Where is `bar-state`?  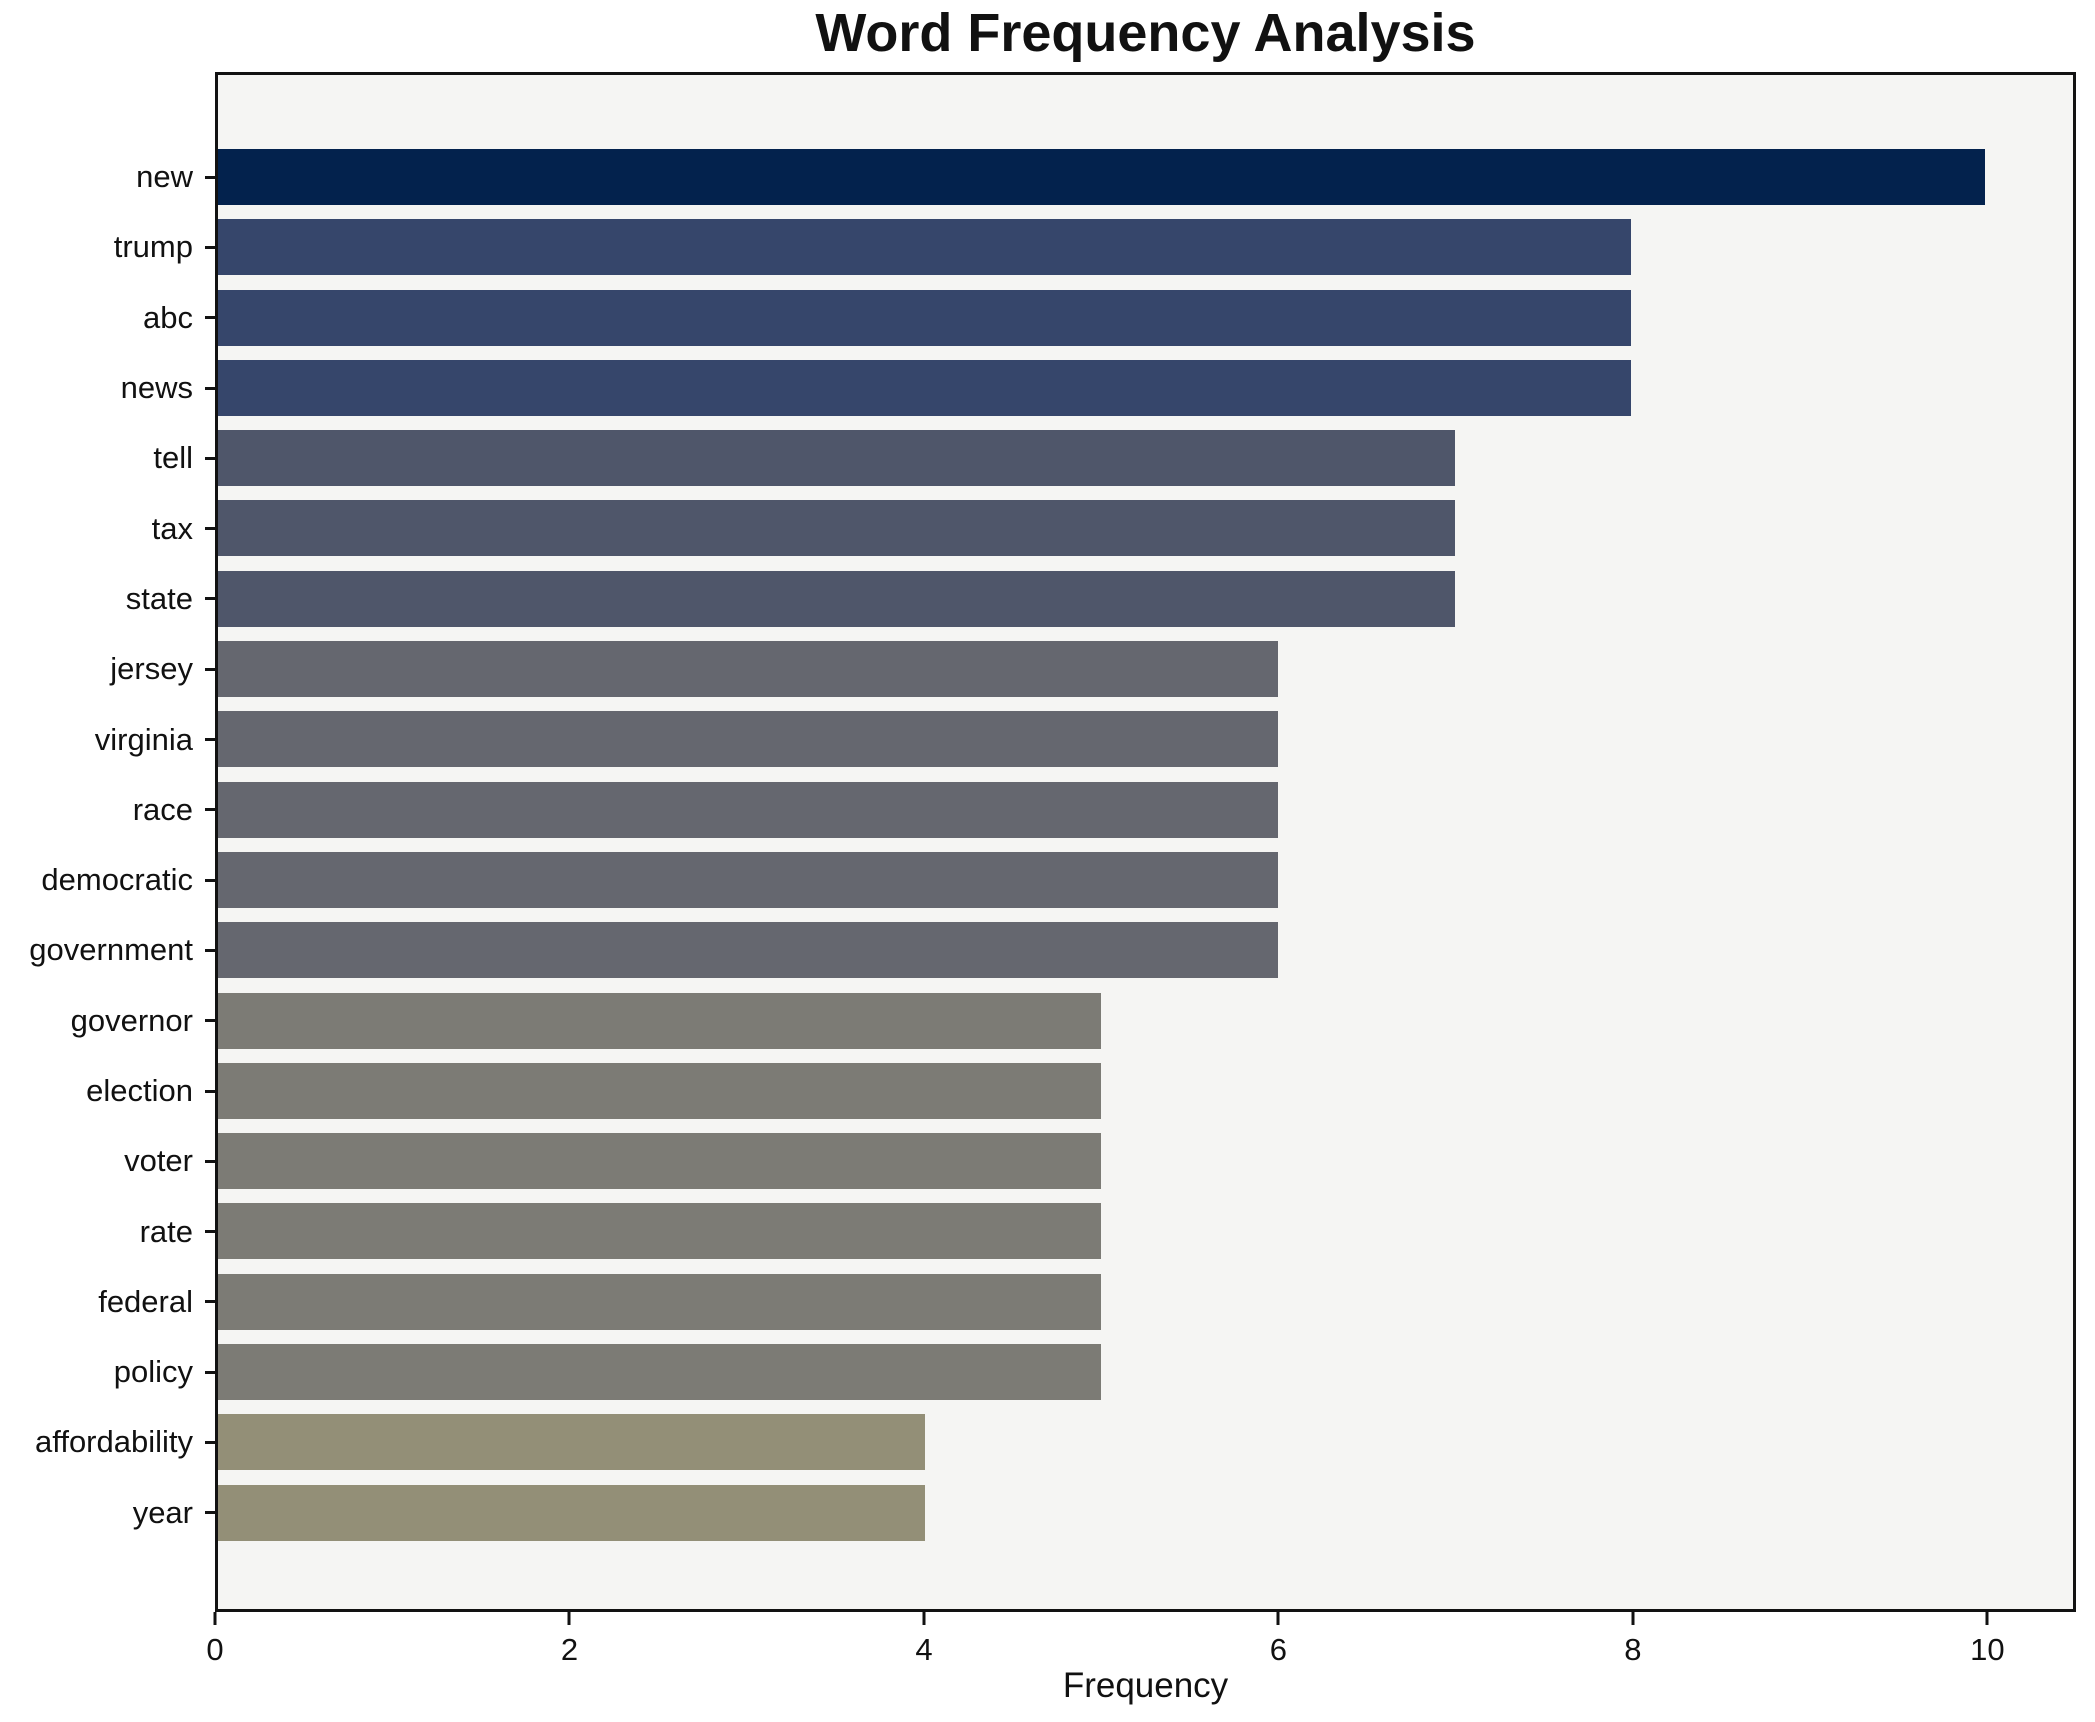 bar-state is located at coordinates (836, 598).